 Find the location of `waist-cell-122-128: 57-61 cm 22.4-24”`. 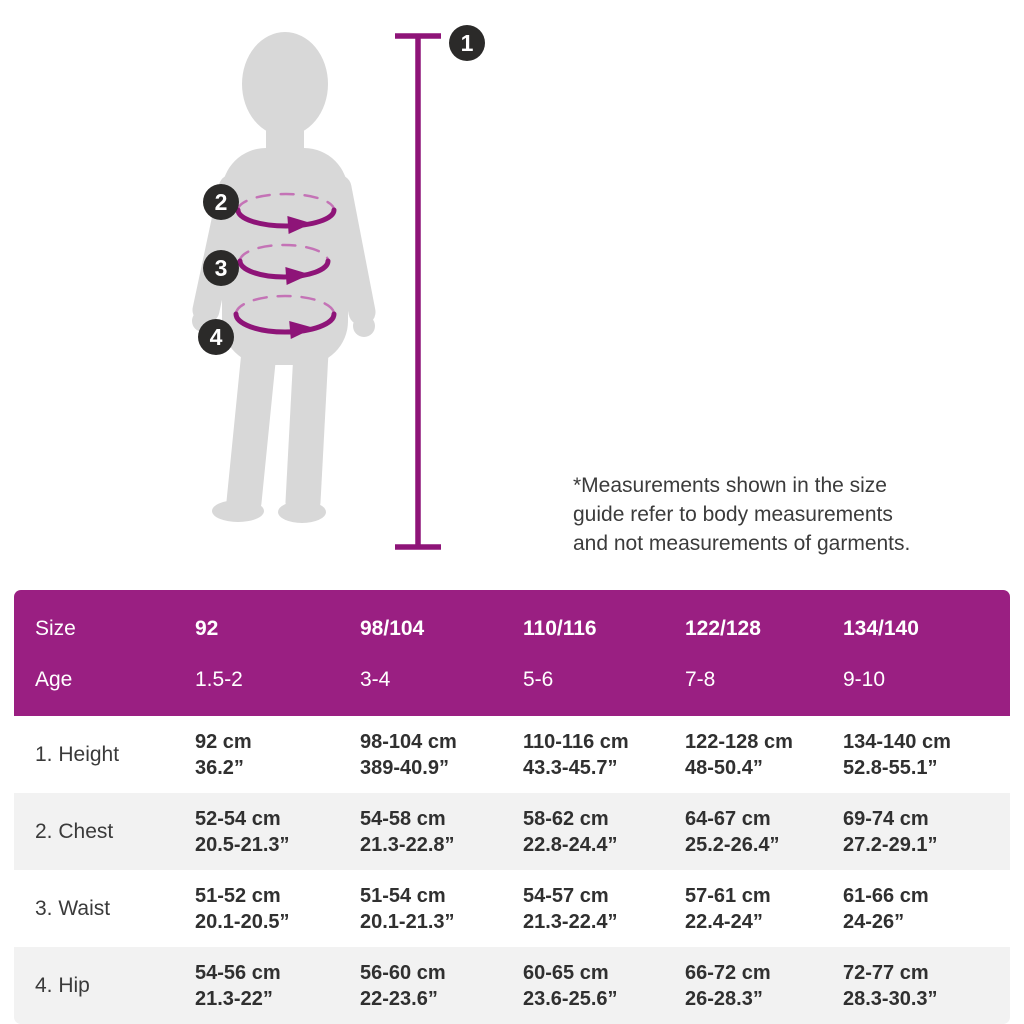

waist-cell-122-128: 57-61 cm 22.4-24” is located at coordinates (728, 908).